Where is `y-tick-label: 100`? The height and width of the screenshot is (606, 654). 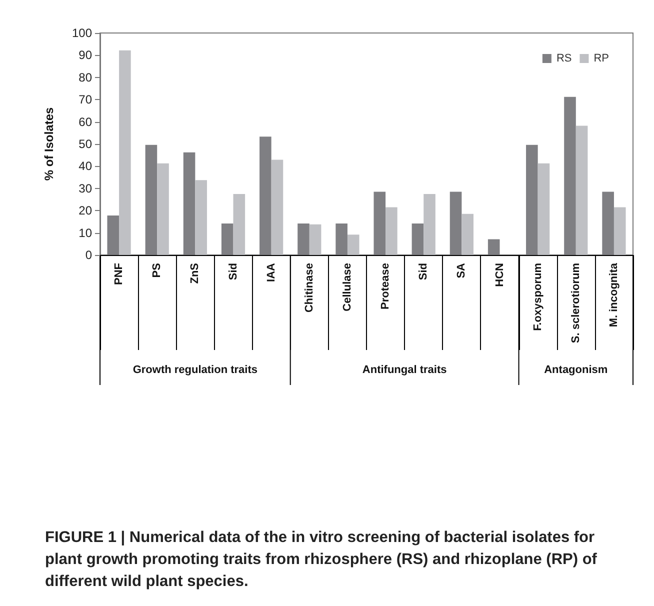
y-tick-label: 100 is located at coordinates (82, 33).